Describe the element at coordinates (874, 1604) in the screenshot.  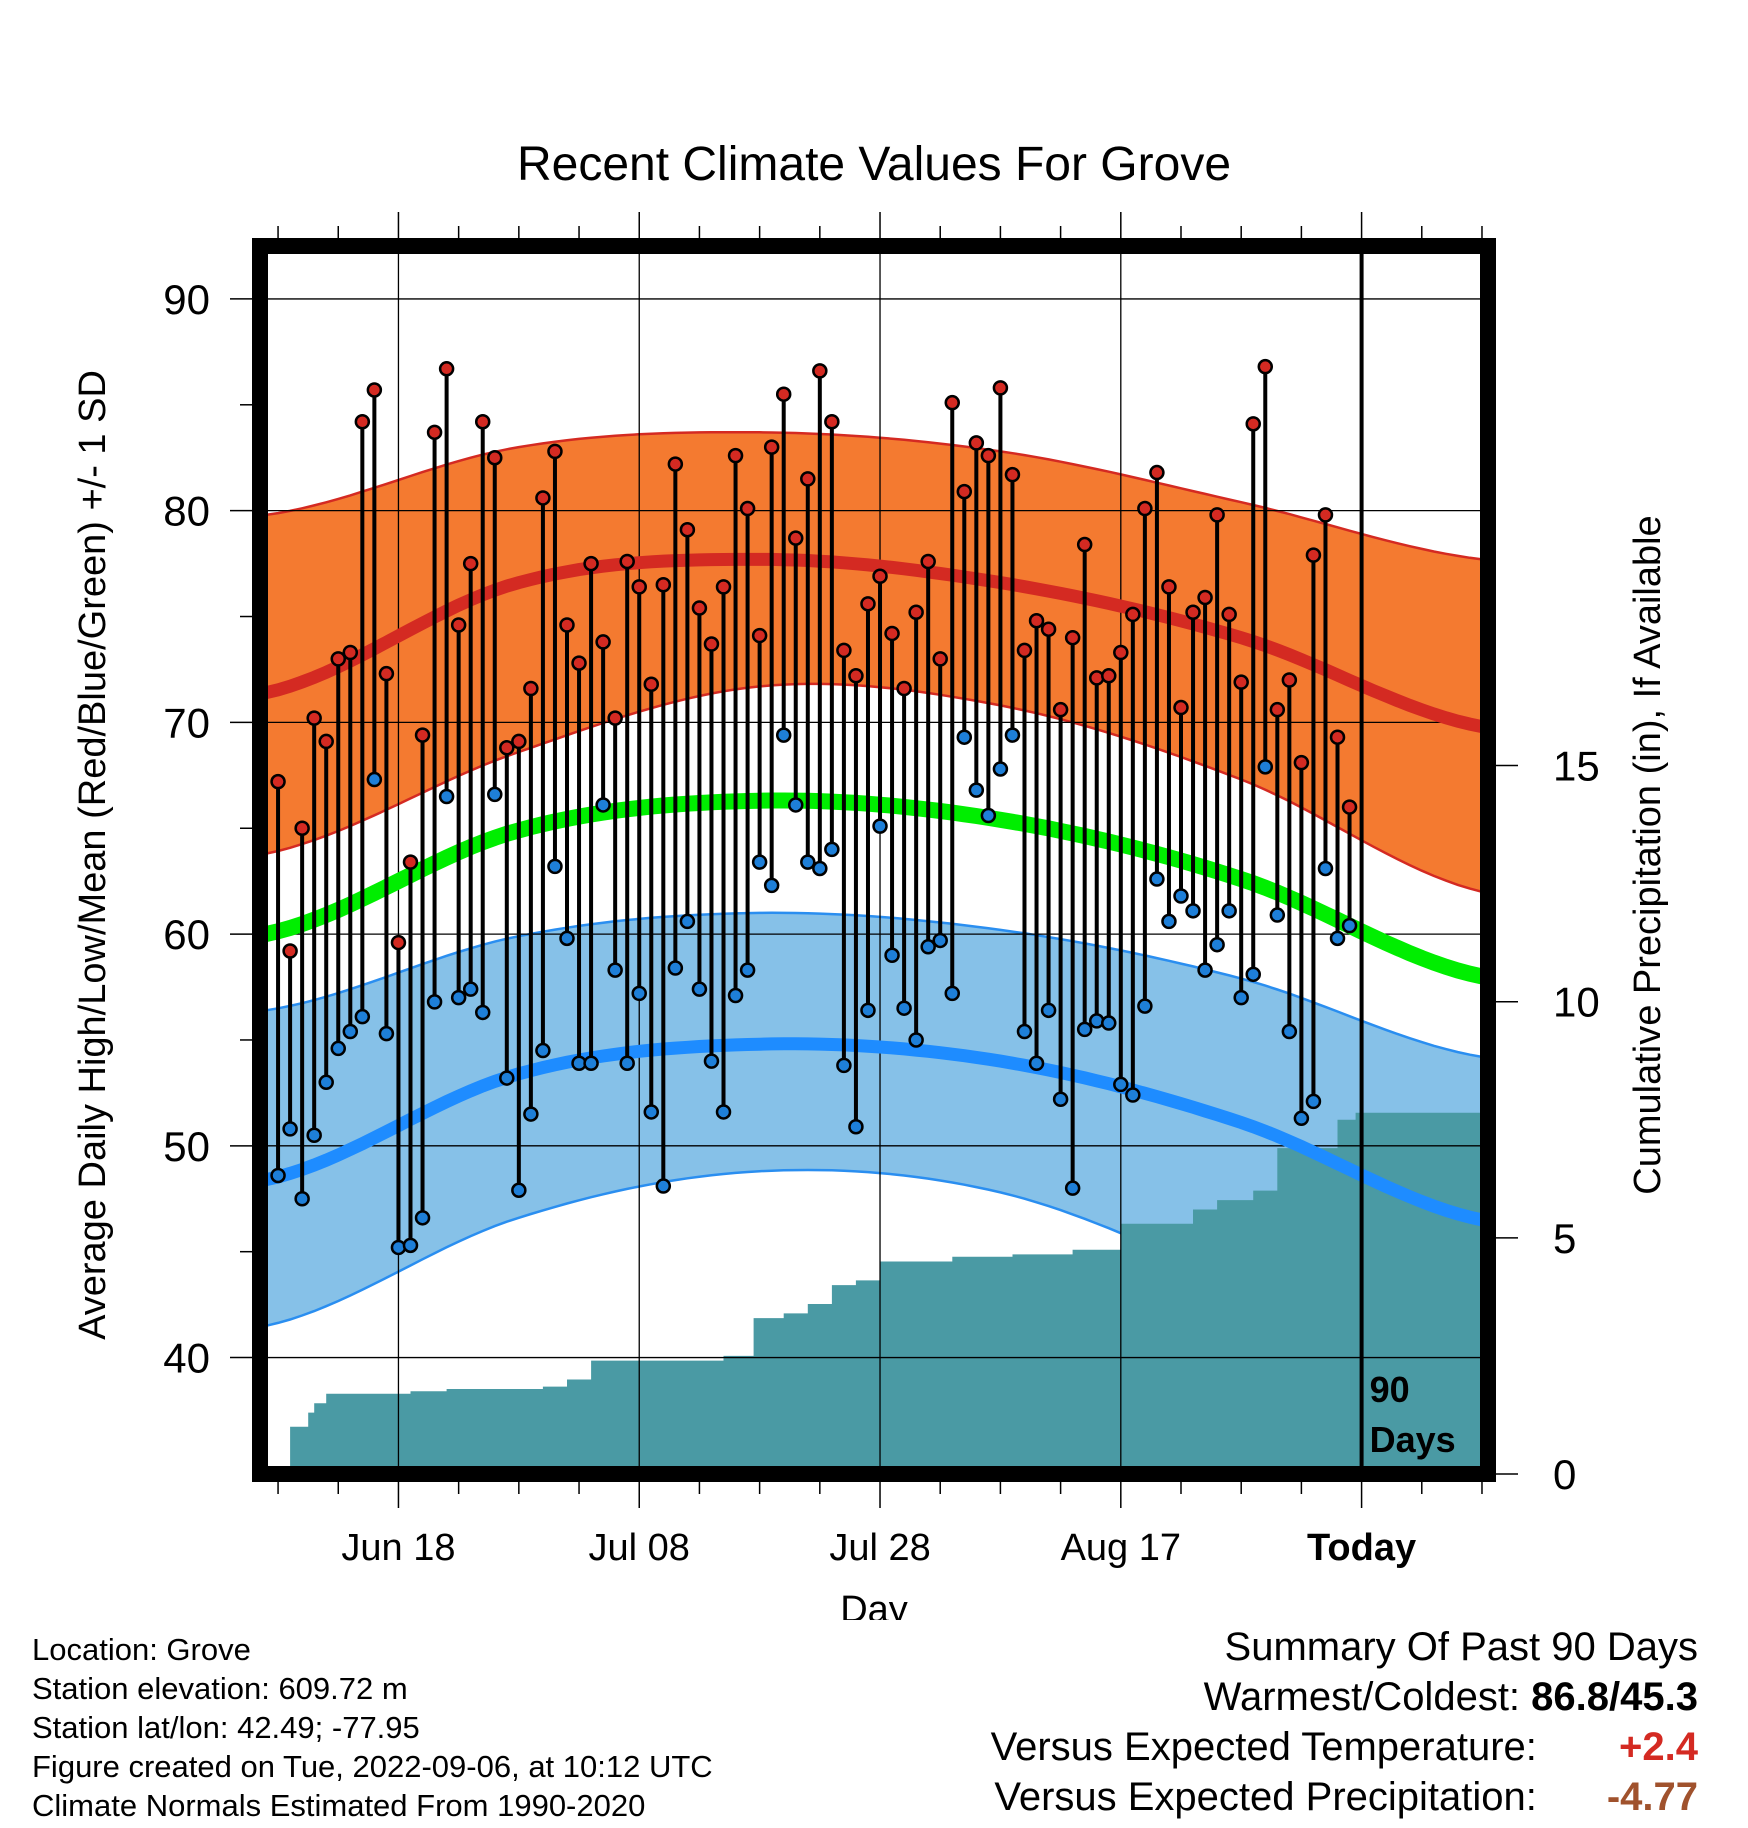
I see `x-axis-label: Day` at that location.